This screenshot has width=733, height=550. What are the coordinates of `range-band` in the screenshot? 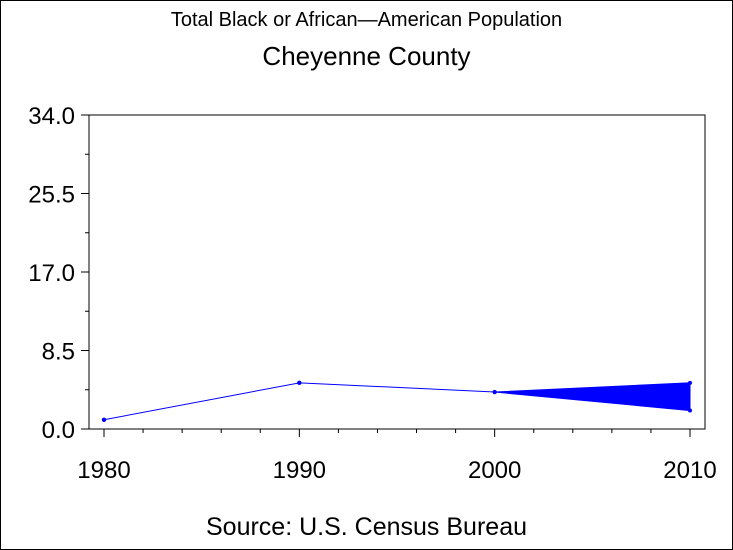 It's located at (592, 397).